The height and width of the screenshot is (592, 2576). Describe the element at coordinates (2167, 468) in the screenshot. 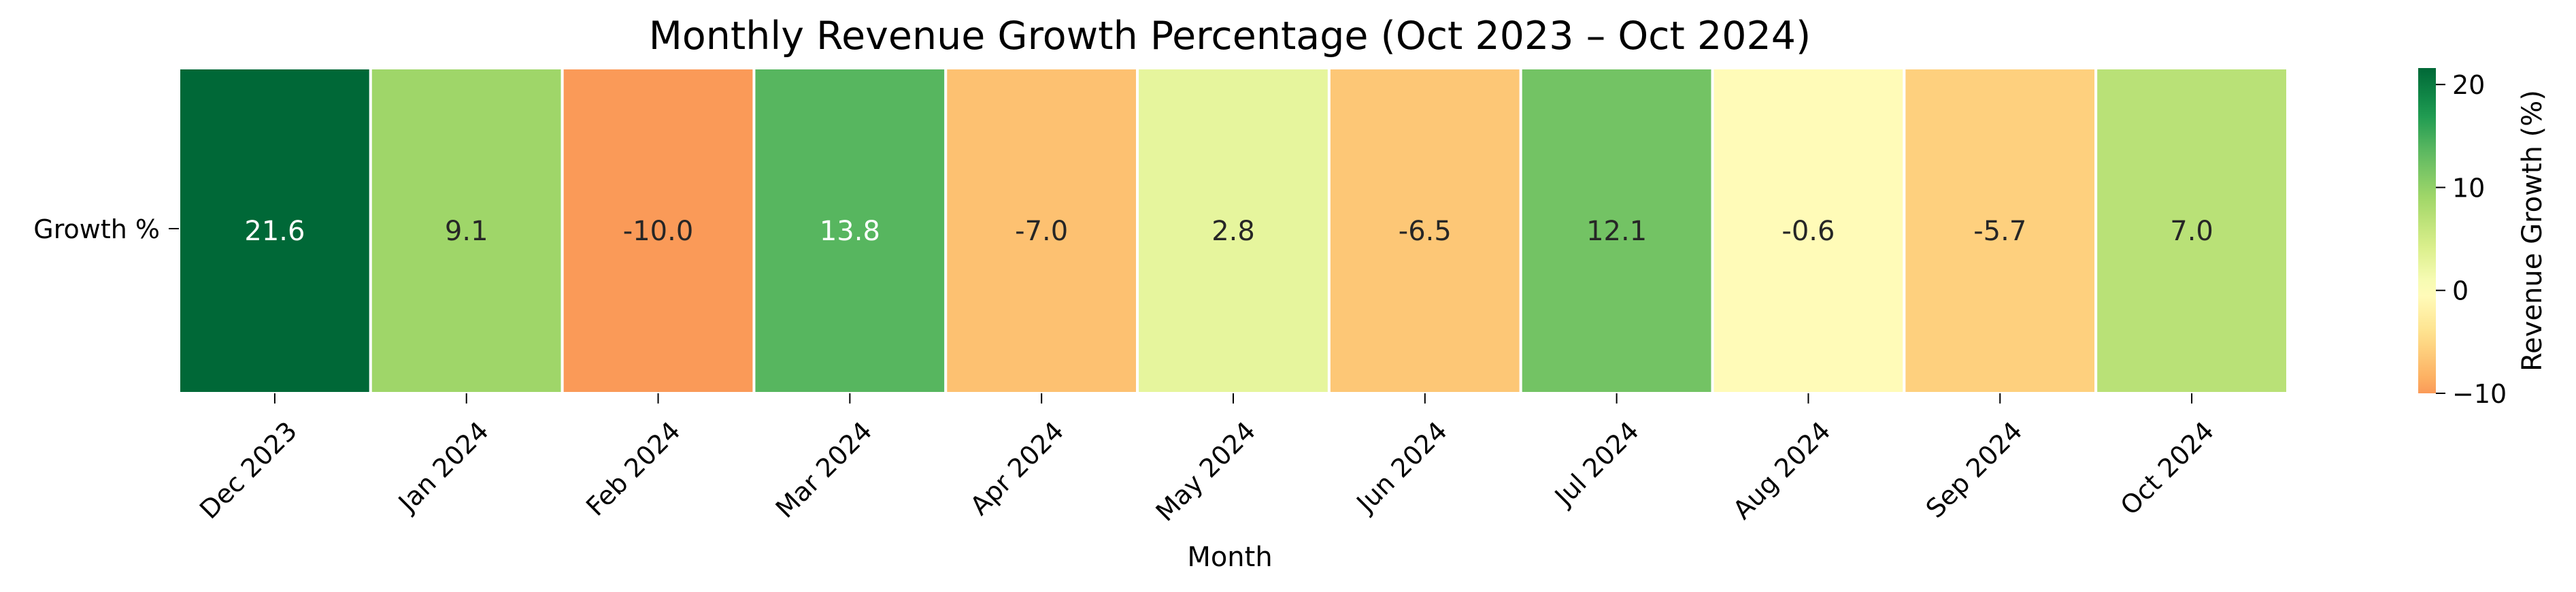

I see `x-tick-label: Oct 2024` at that location.